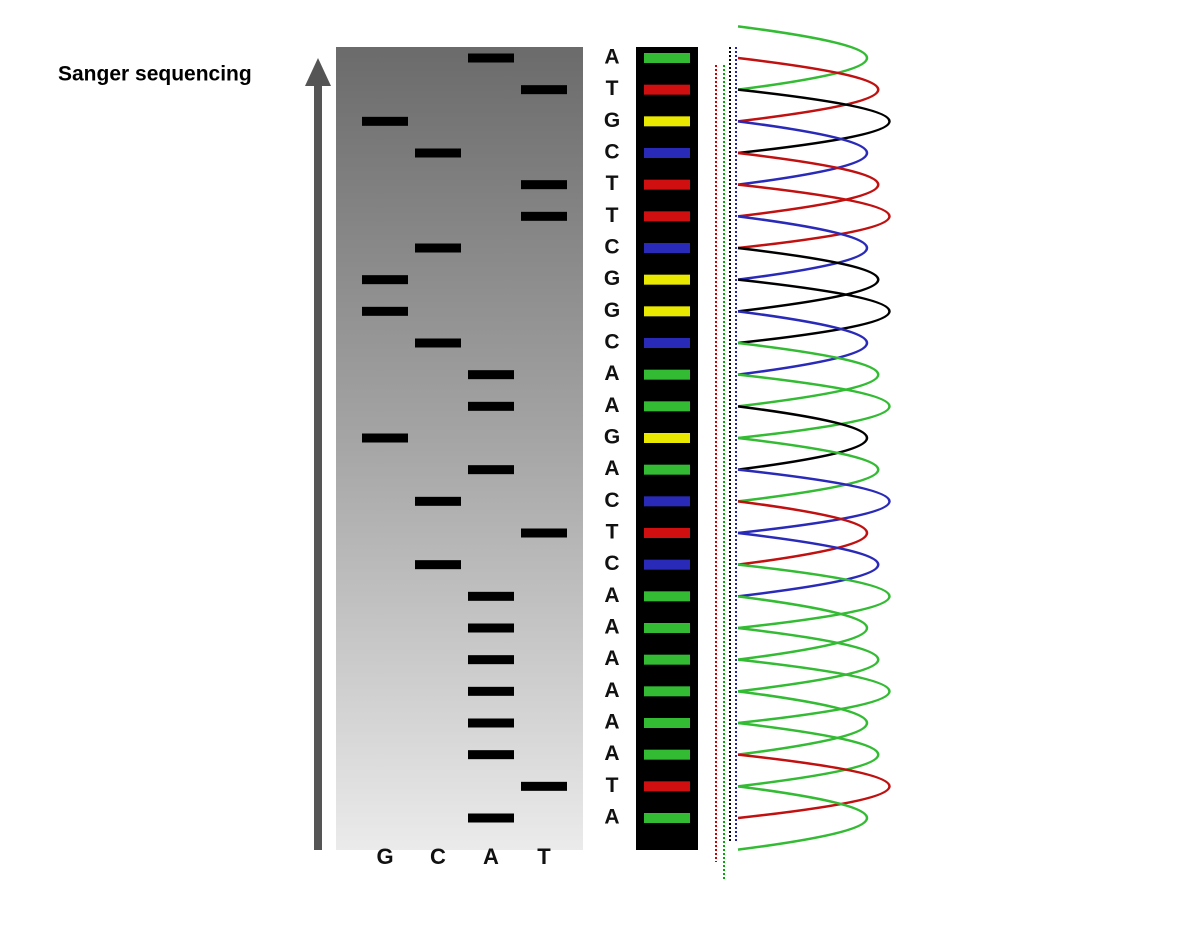 This screenshot has height=932, width=1200. What do you see at coordinates (544, 856) in the screenshot?
I see `lane-label: T` at bounding box center [544, 856].